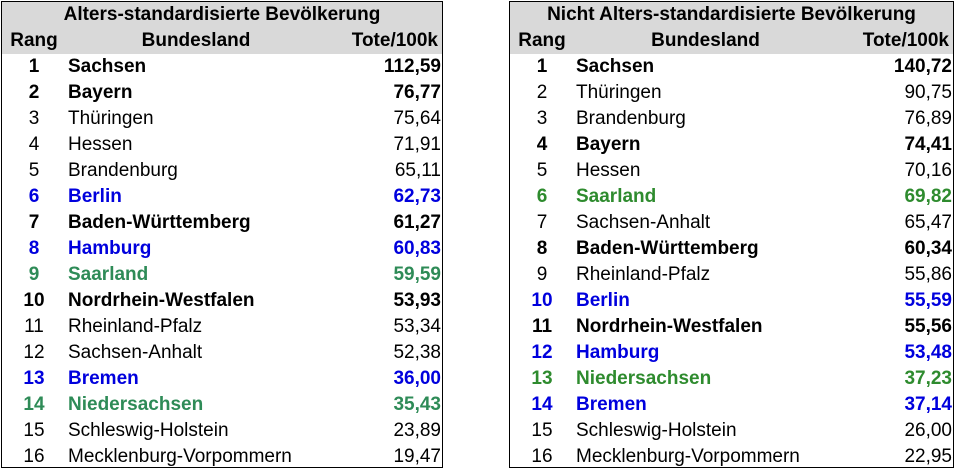 The width and height of the screenshot is (957, 473). I want to click on rank-cell: 10, so click(542, 300).